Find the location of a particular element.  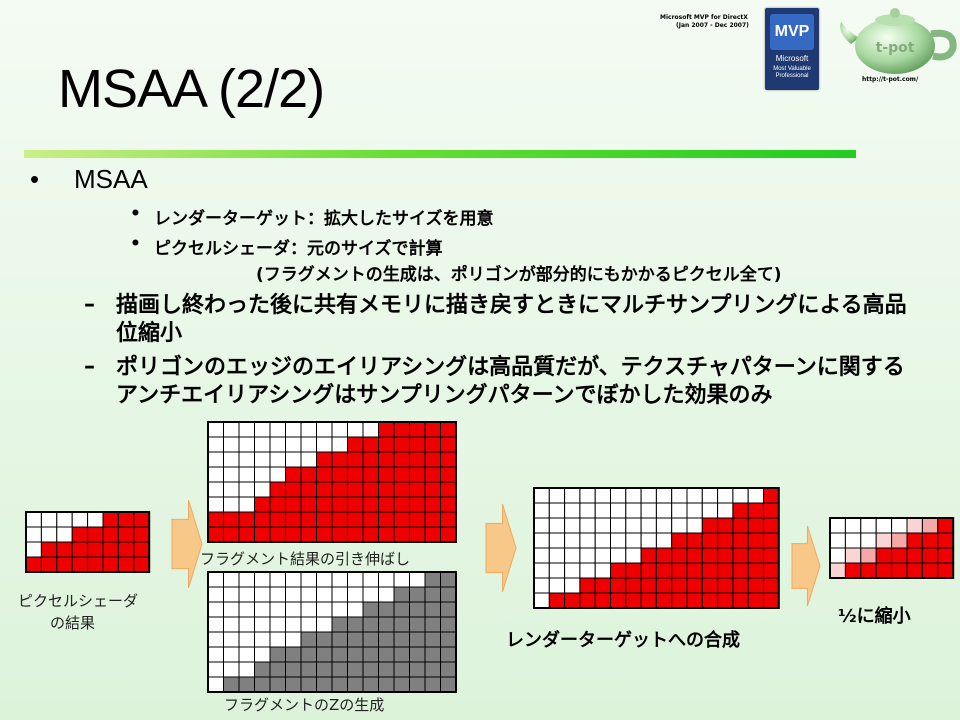

pixel-shader-grid is located at coordinates (88, 542).